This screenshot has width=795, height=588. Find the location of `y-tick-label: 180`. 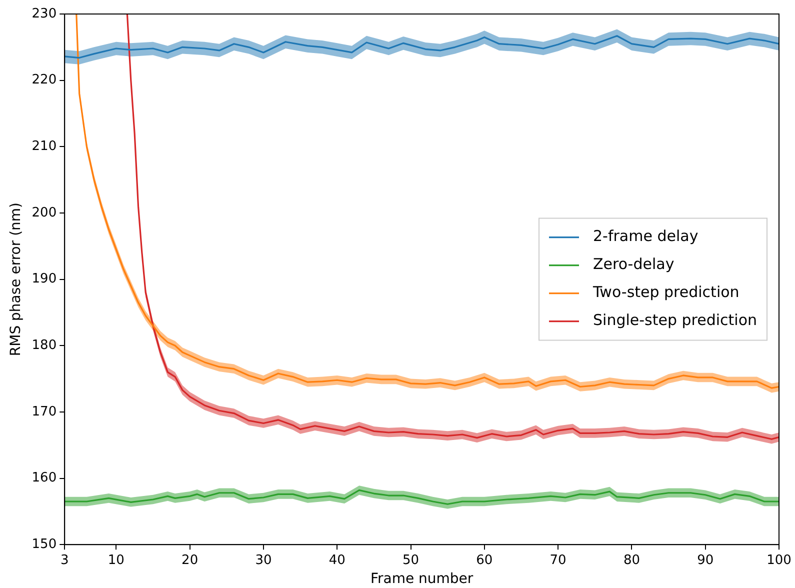

y-tick-label: 180 is located at coordinates (44, 345).